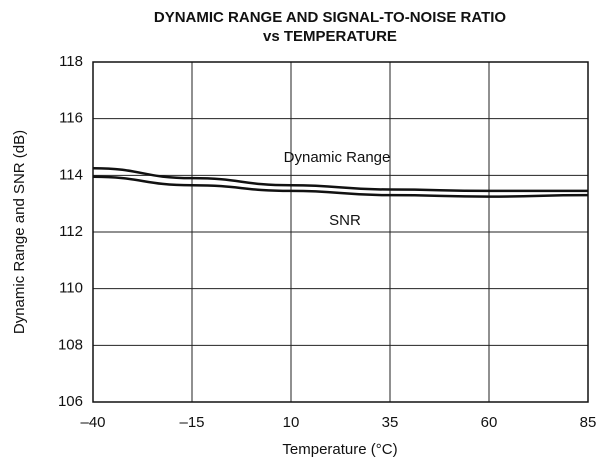  Describe the element at coordinates (70, 344) in the screenshot. I see `y-tick-label: 108` at that location.